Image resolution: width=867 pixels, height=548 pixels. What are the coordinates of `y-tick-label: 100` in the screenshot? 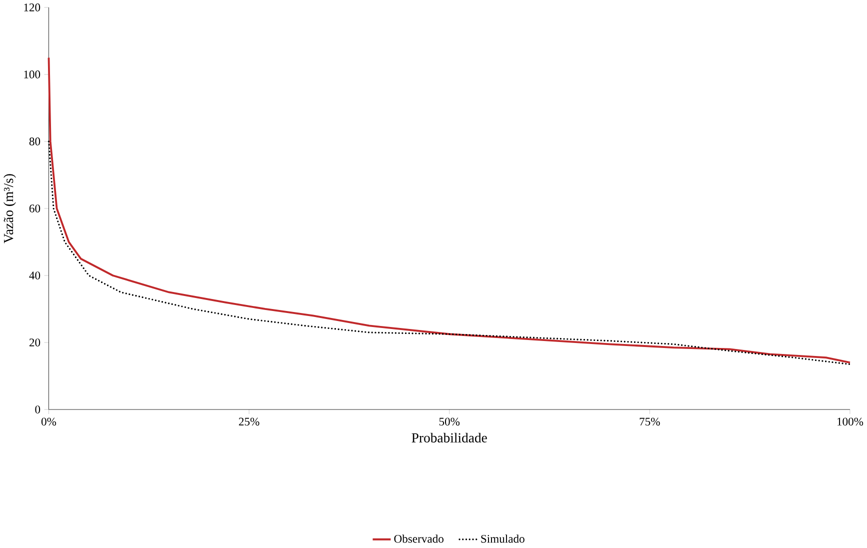 It's located at (32, 74).